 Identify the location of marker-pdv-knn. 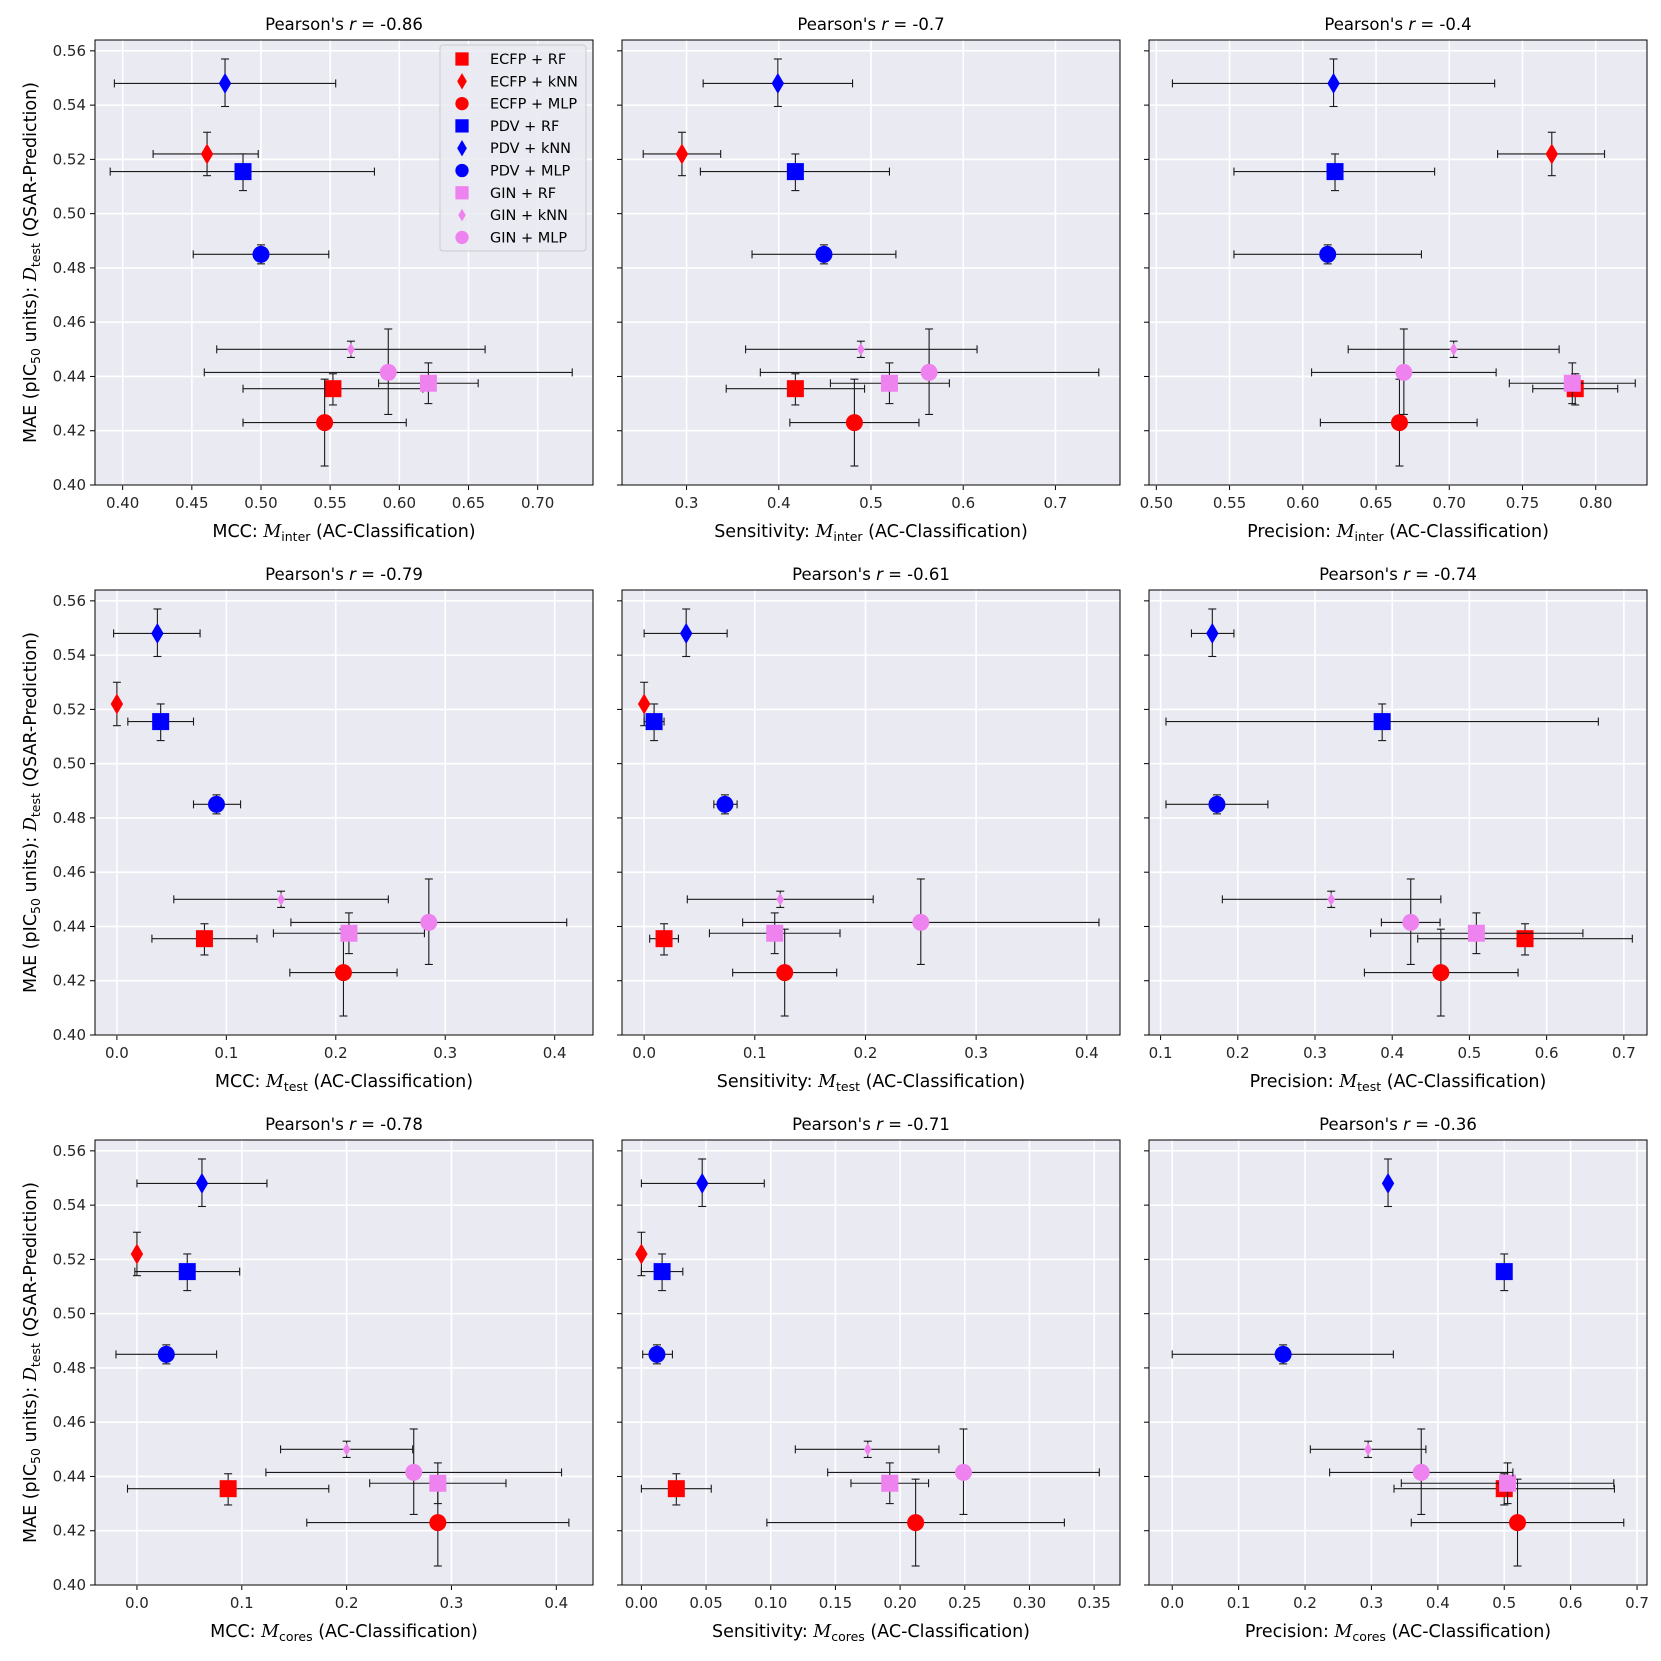
(1212, 633).